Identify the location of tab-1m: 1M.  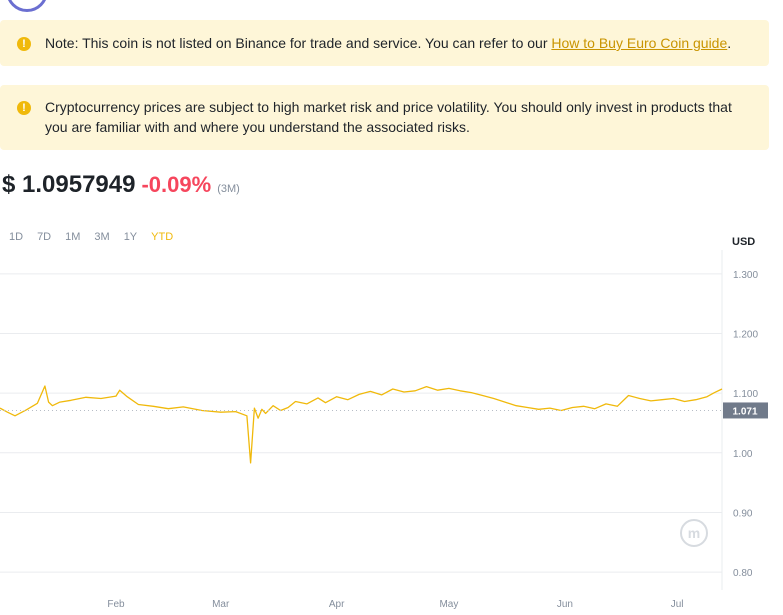
(73, 237).